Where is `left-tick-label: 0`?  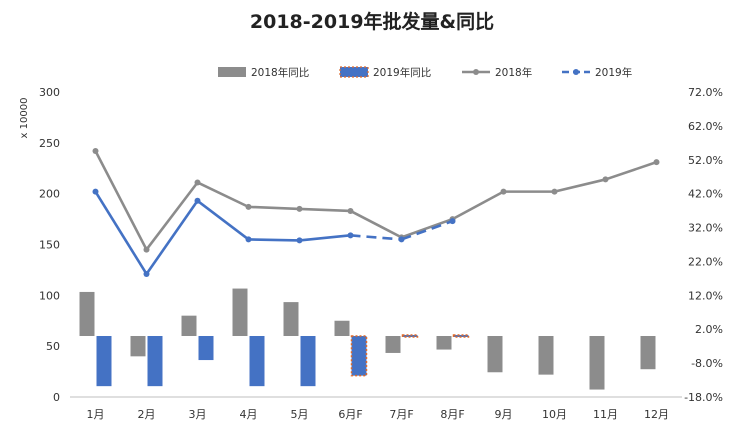
left-tick-label: 0 is located at coordinates (56, 397).